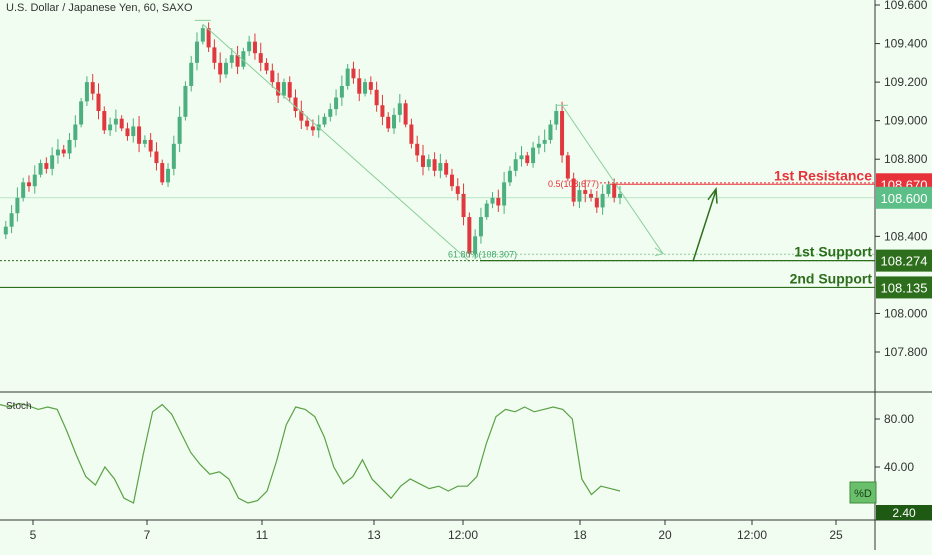 This screenshot has width=932, height=555. What do you see at coordinates (336, 142) in the screenshot?
I see `fib-trend-line` at bounding box center [336, 142].